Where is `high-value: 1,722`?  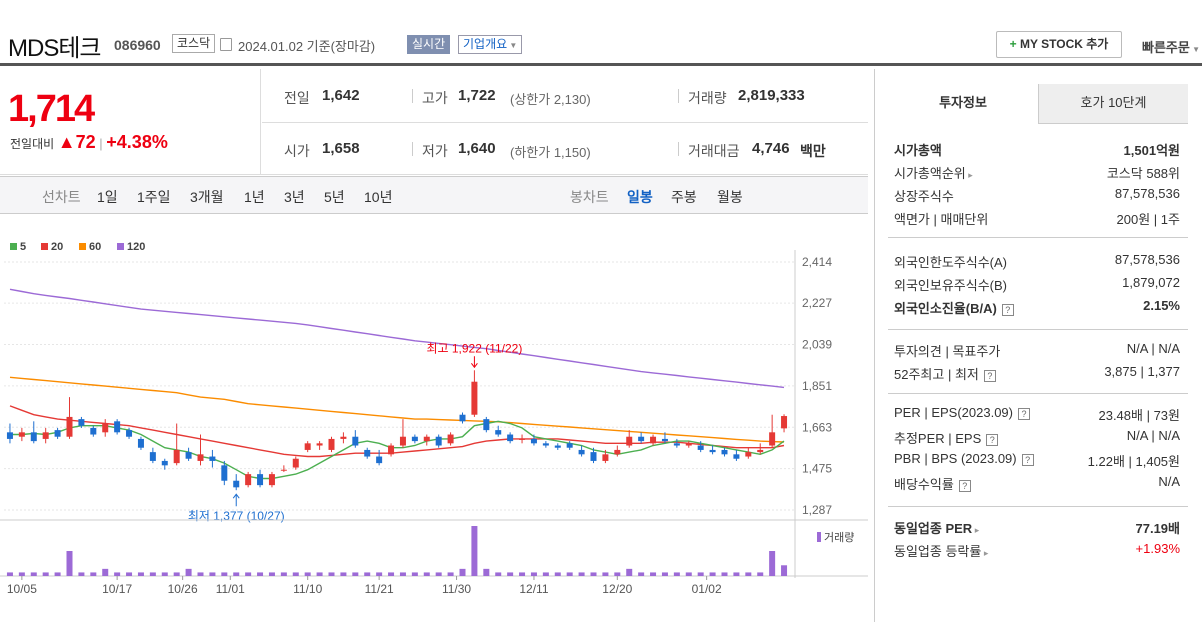
high-value: 1,722 is located at coordinates (477, 95).